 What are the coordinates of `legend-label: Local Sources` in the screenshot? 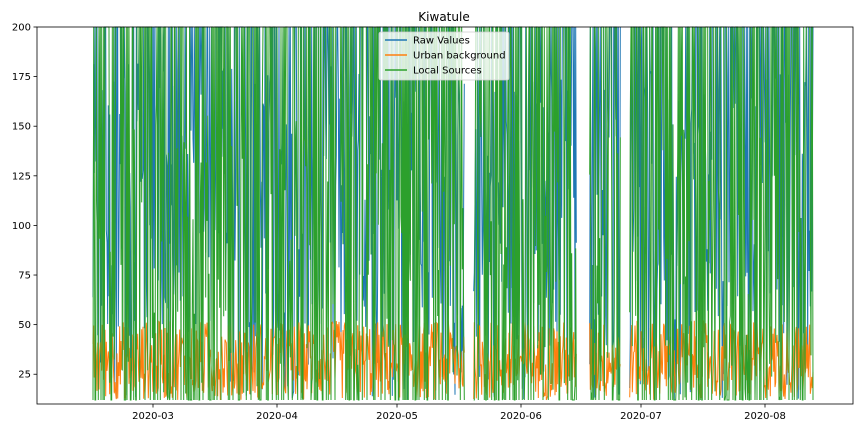 It's located at (447, 71).